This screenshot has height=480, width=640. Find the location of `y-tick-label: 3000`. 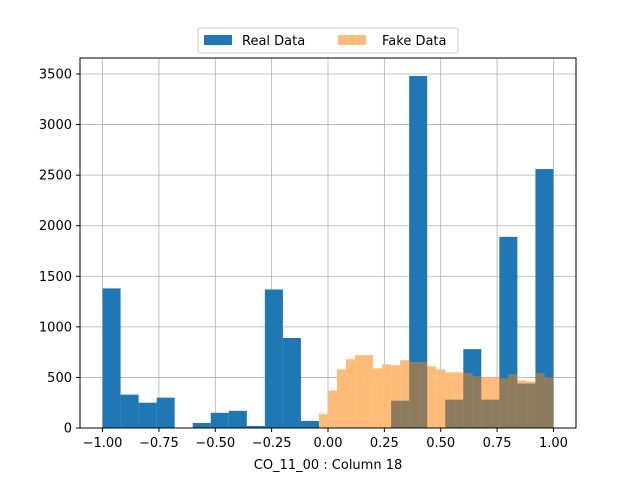

y-tick-label: 3000 is located at coordinates (55, 125).